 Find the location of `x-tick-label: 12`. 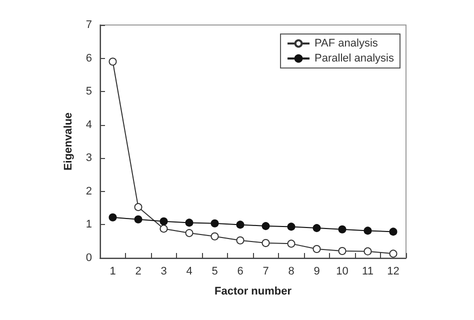

x-tick-label: 12 is located at coordinates (393, 272).